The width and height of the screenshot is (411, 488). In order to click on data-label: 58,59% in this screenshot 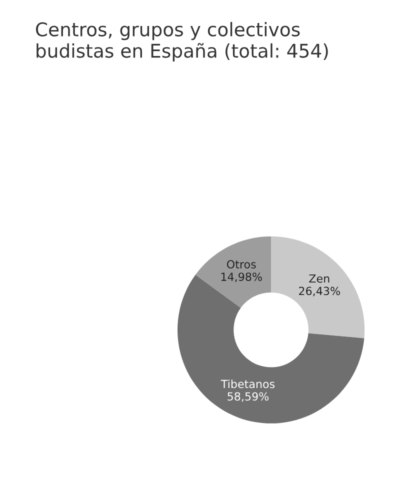, I will do `click(248, 397)`.